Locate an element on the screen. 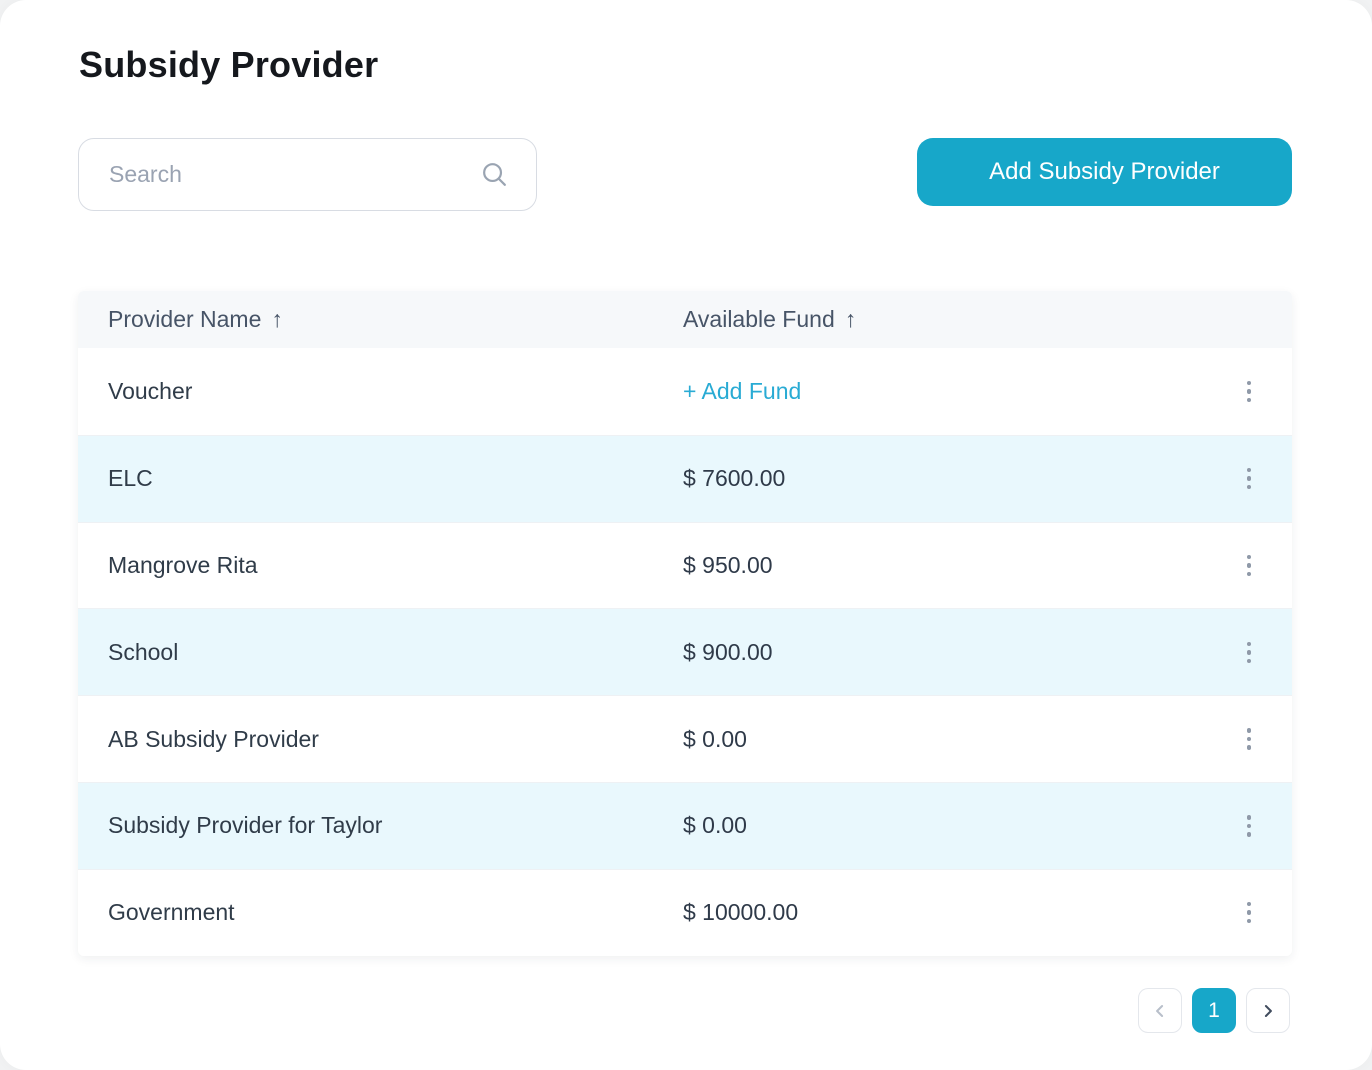 The height and width of the screenshot is (1070, 1372). fund-amount: $ 900.00 is located at coordinates (728, 651).